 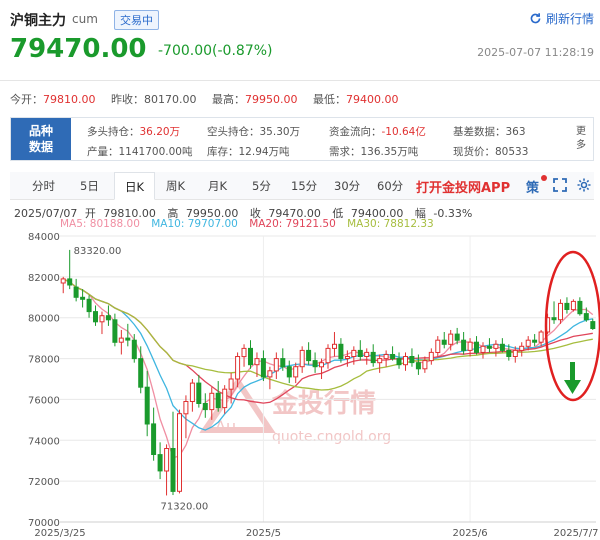 I want to click on y-tick-label: 84000, so click(x=44, y=237).